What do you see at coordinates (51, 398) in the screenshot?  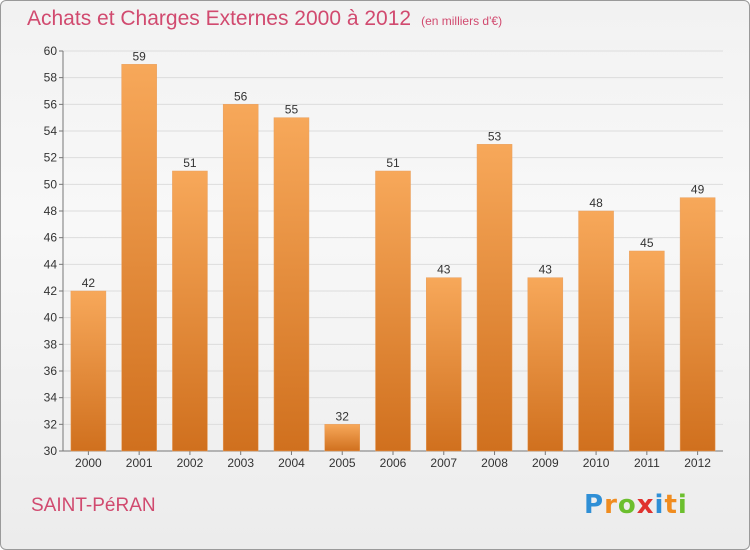 I see `y-tick-label: 34` at bounding box center [51, 398].